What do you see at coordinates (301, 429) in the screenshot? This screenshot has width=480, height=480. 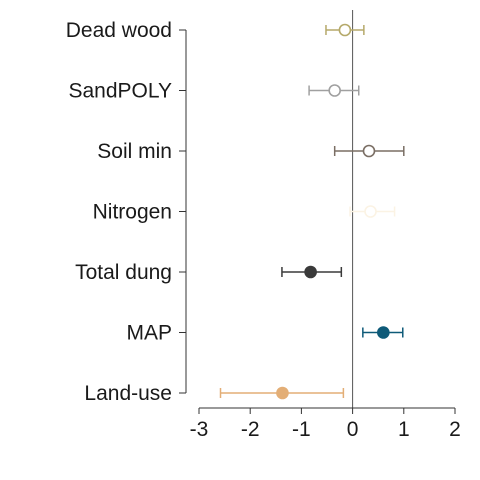 I see `x-tick-label: -1` at bounding box center [301, 429].